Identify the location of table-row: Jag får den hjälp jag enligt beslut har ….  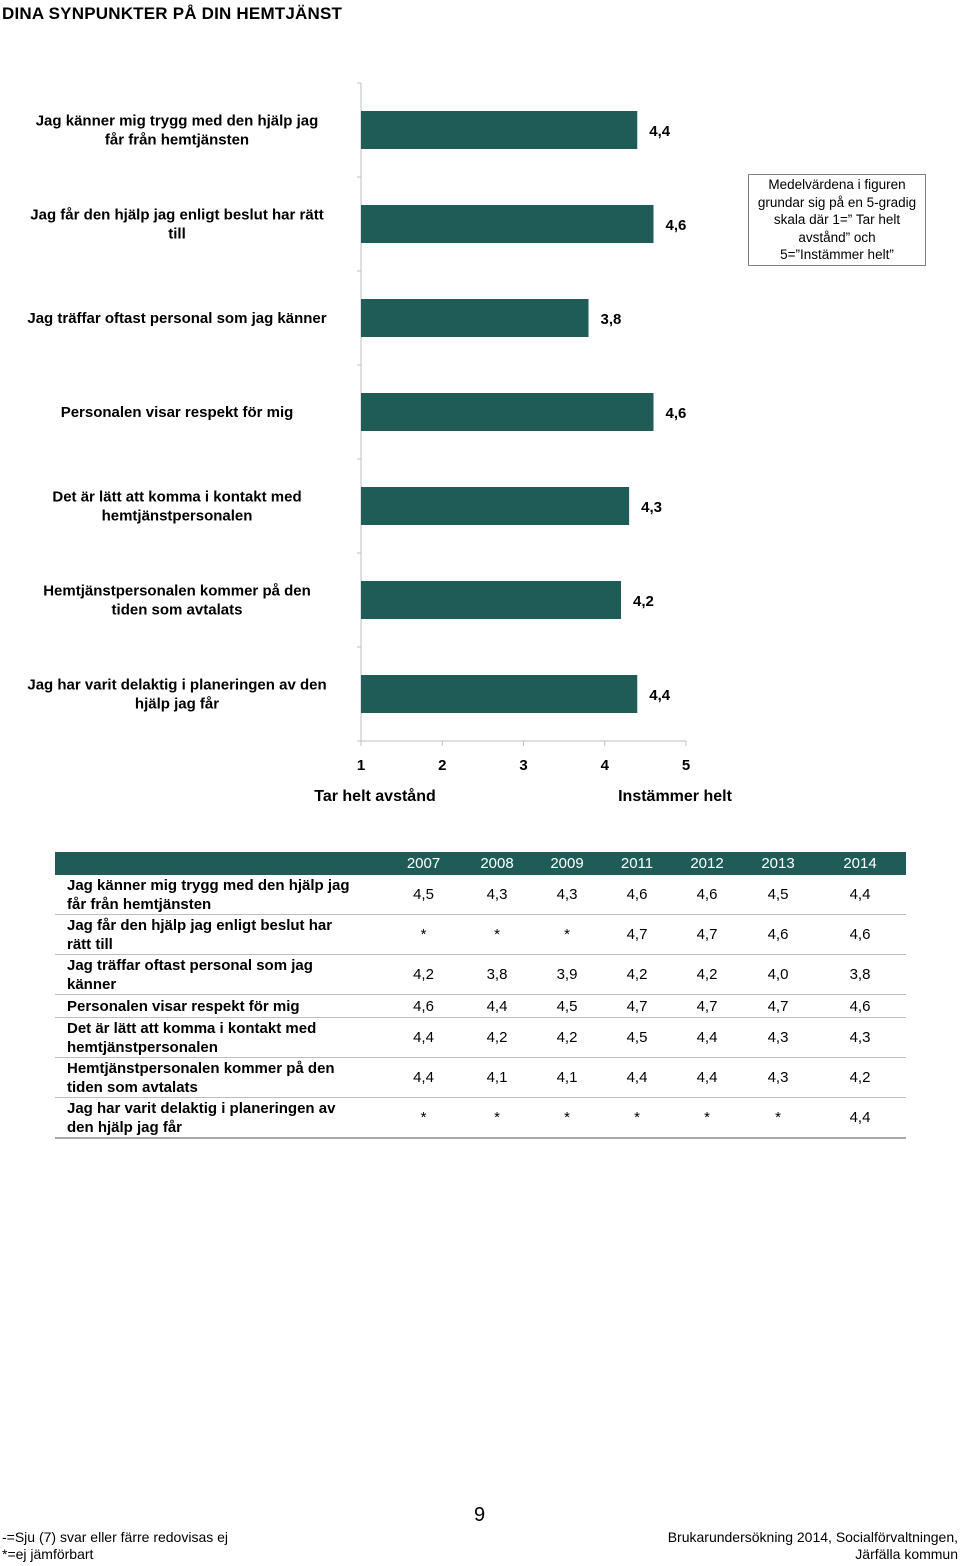
(480, 934).